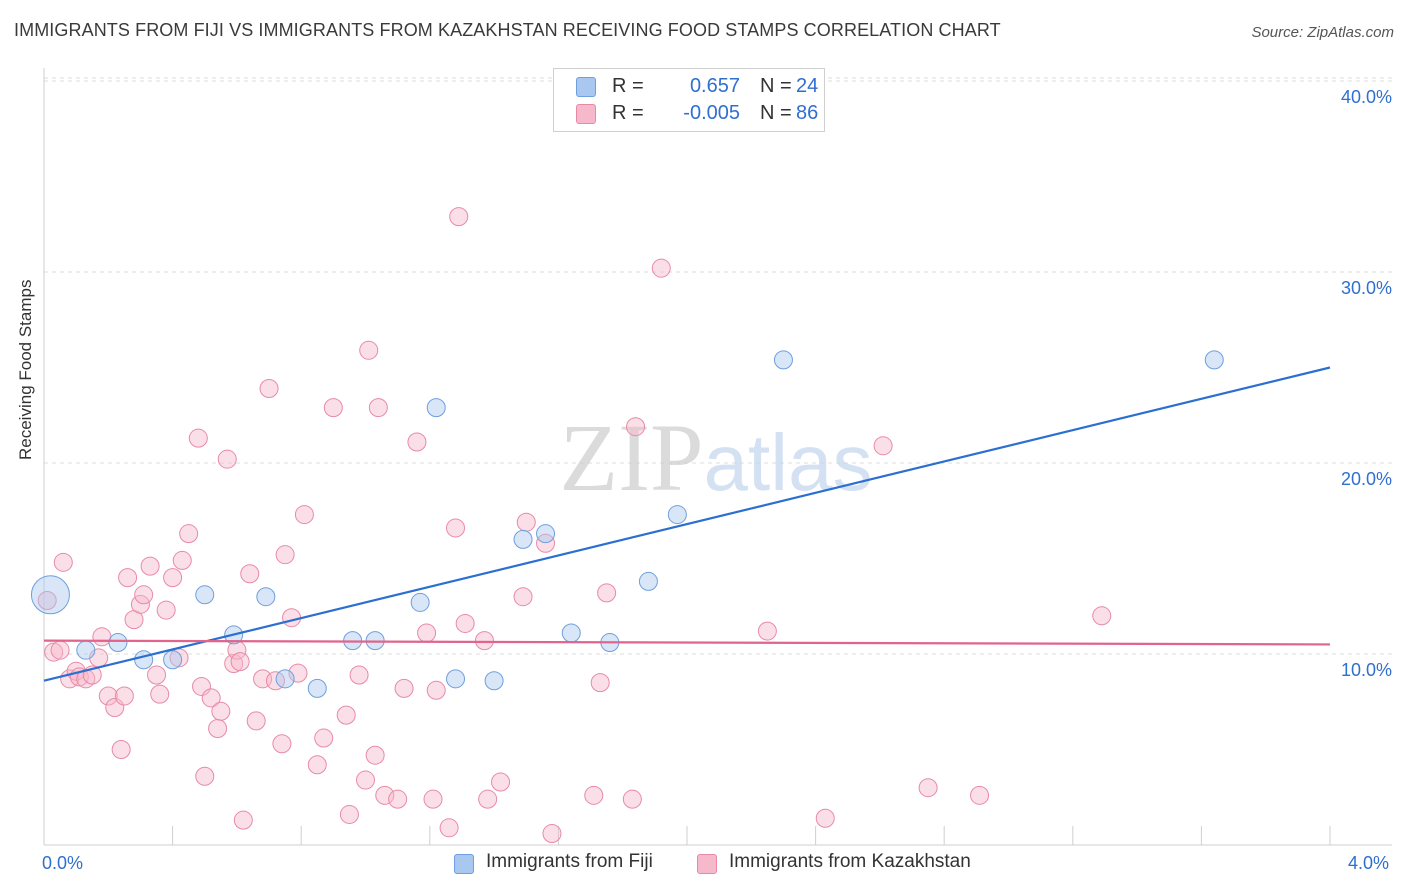  I want to click on n-value: 86, so click(807, 113).